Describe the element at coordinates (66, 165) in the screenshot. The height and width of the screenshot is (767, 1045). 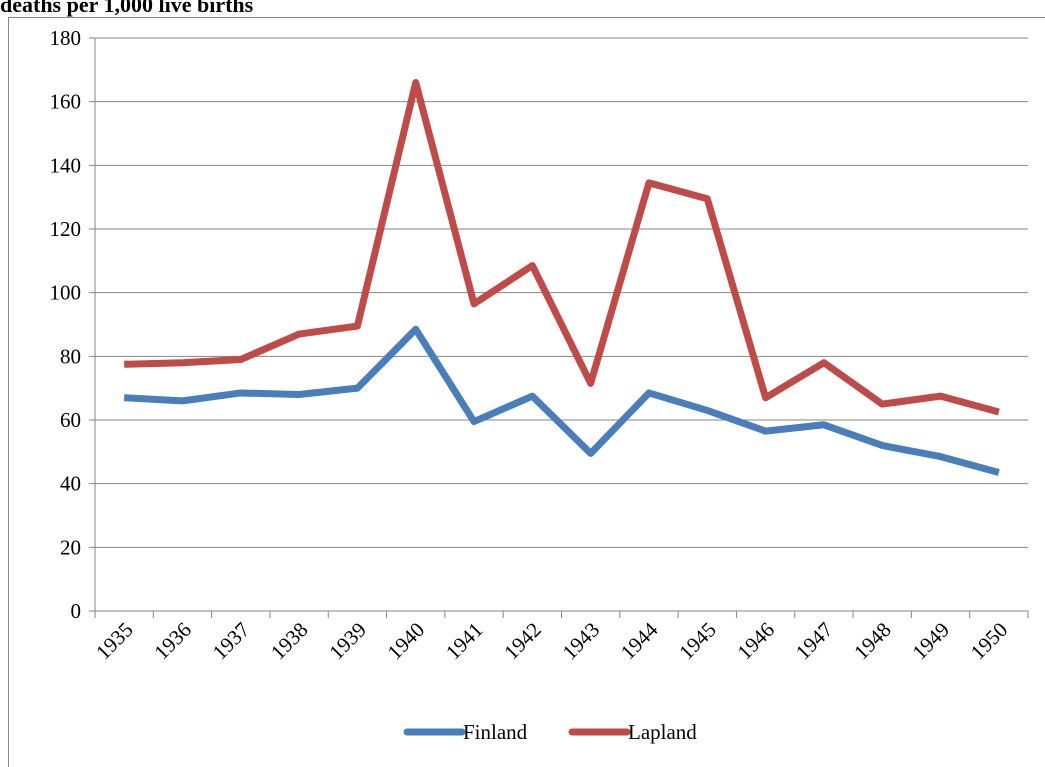
I see `y-tick-label: 140` at that location.